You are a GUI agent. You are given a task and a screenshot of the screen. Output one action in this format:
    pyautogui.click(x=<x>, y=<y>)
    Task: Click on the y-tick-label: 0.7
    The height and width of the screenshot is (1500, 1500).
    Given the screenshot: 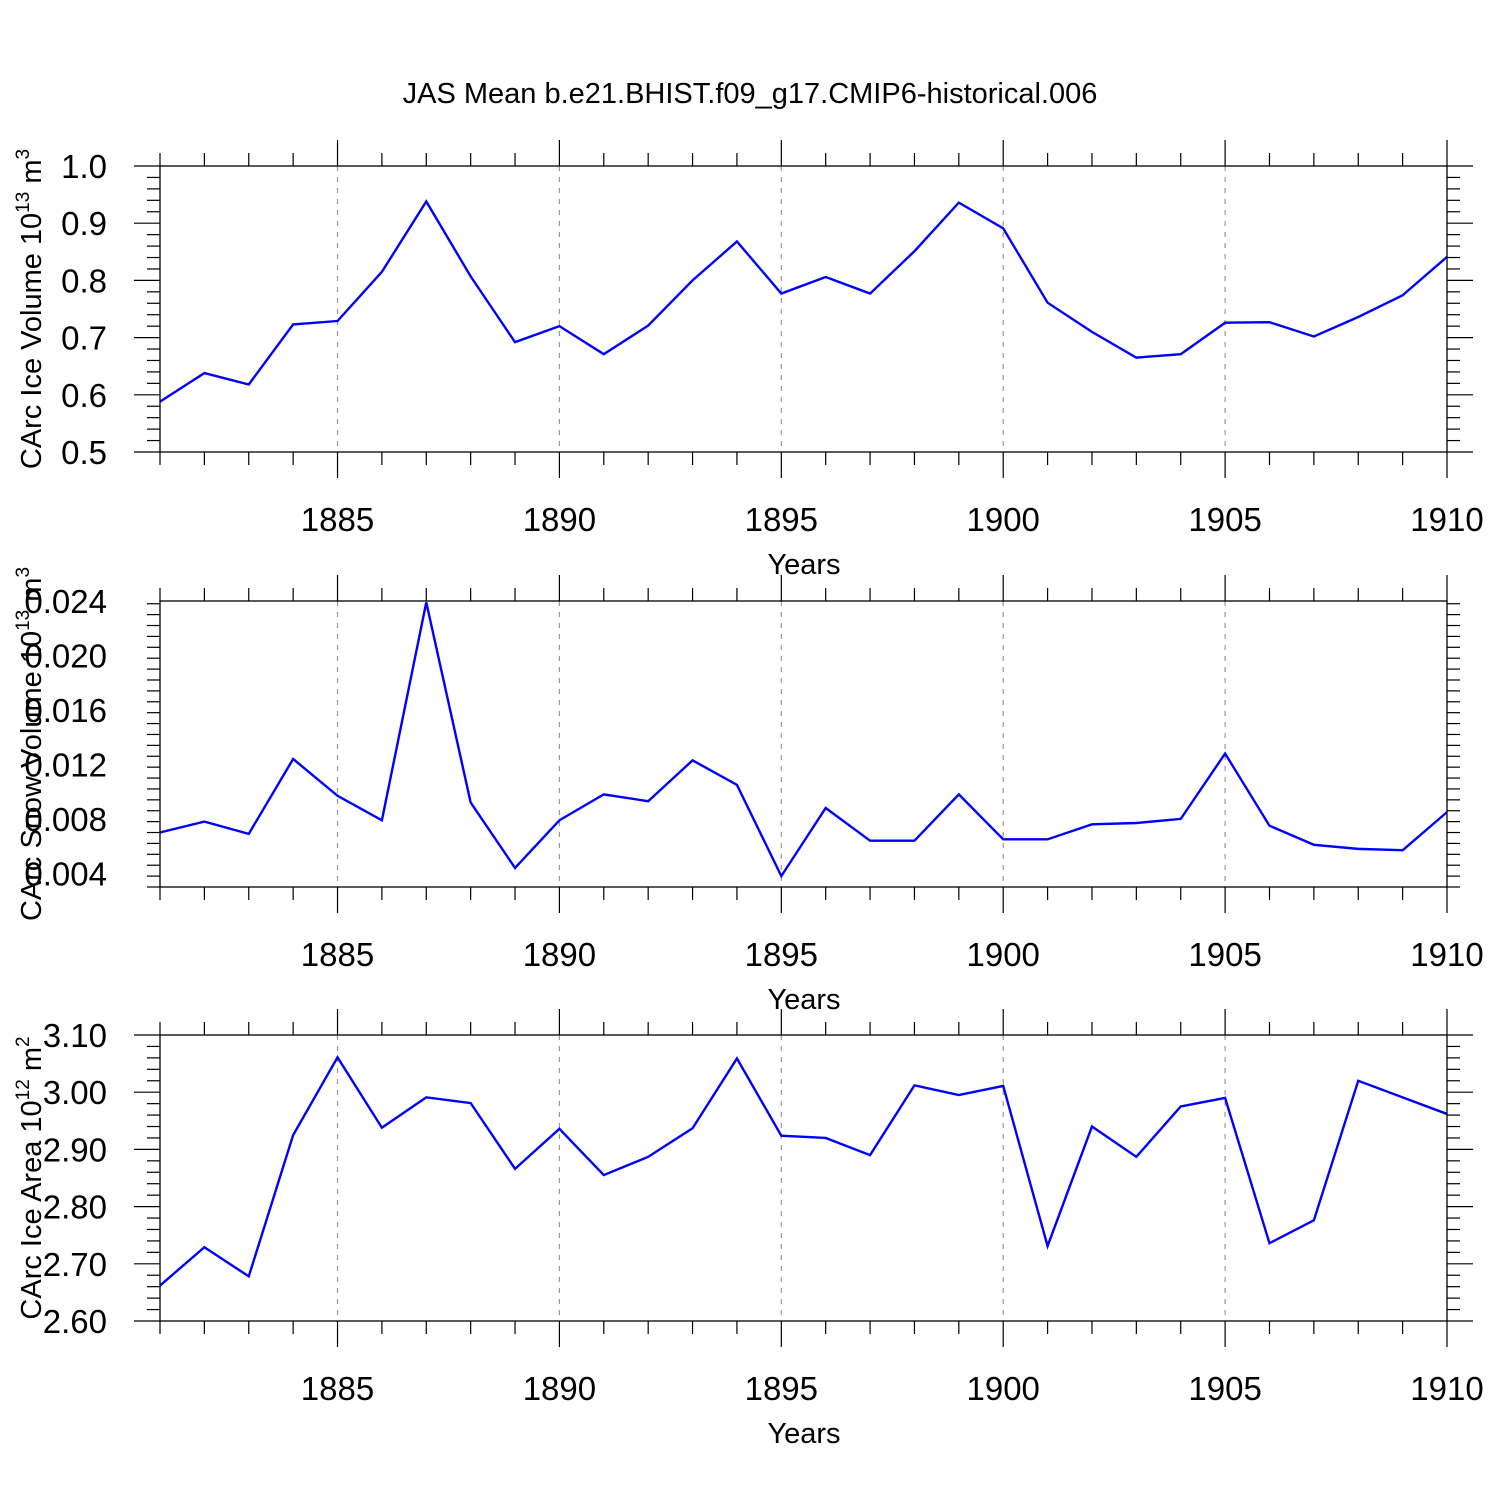 What is the action you would take?
    pyautogui.click(x=84, y=338)
    